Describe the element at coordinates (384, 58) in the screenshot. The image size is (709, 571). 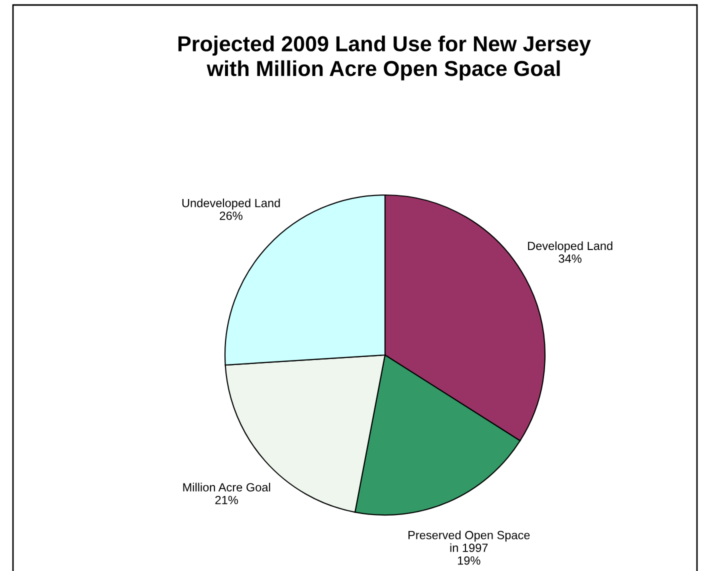
I see `chart-title: Projected 2009 Land Use for New Jersey with Million Acre Open Space Goal` at that location.